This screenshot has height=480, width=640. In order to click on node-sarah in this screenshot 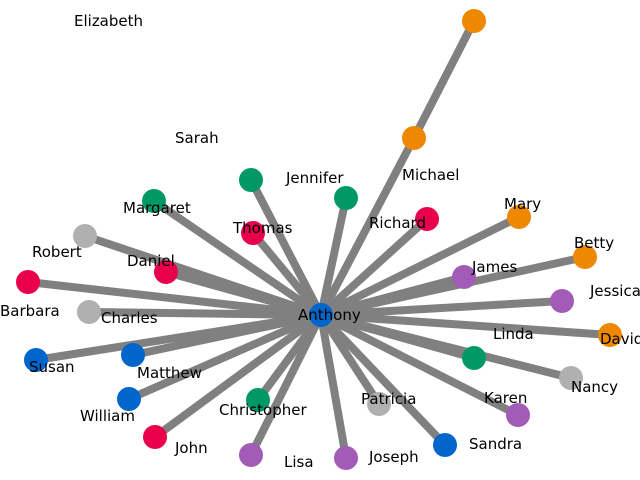, I will do `click(251, 180)`.